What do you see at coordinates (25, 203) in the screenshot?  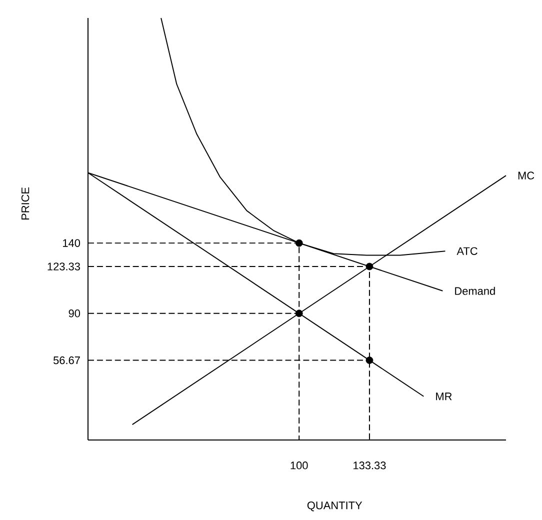 I see `y-axis-title: PRICE` at bounding box center [25, 203].